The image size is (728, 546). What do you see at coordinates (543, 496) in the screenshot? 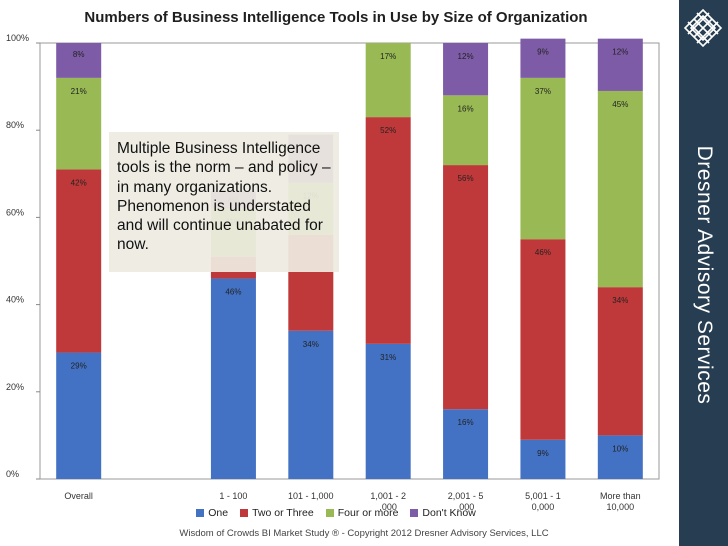
I see `x-tick-label: 5,001 - 1` at bounding box center [543, 496].